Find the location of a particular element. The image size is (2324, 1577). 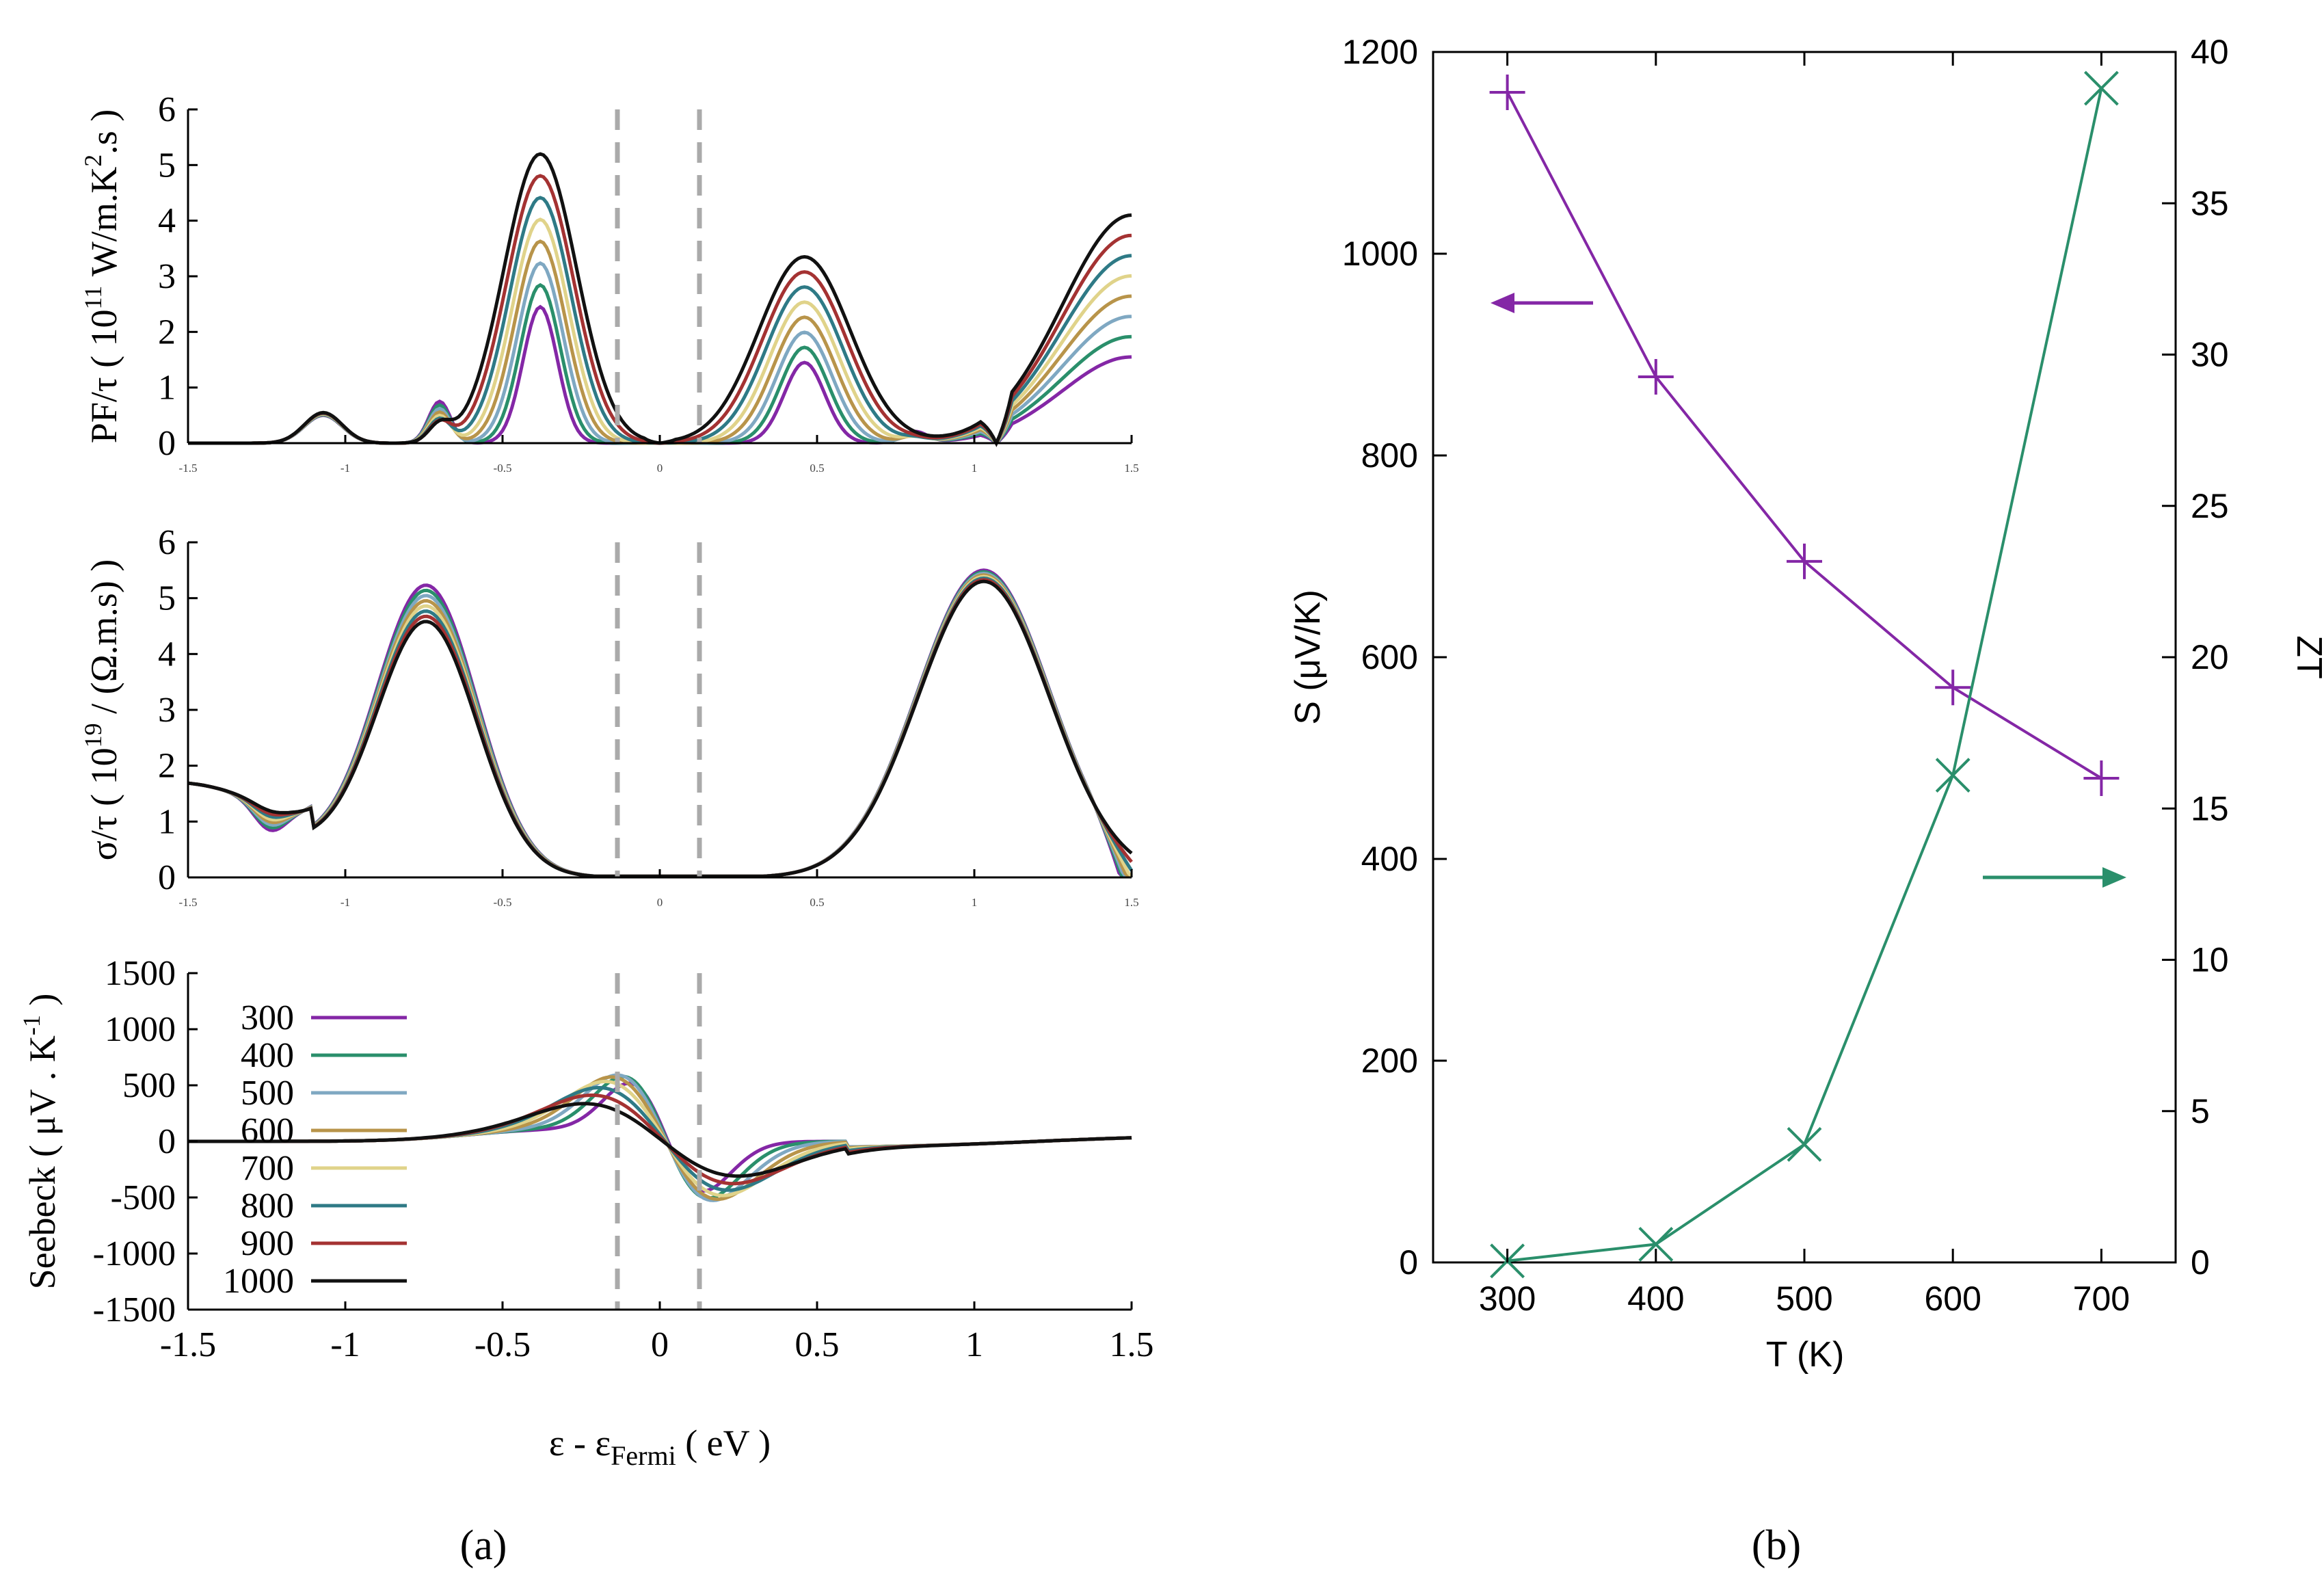

legend-label-600: 600 is located at coordinates (267, 1130).